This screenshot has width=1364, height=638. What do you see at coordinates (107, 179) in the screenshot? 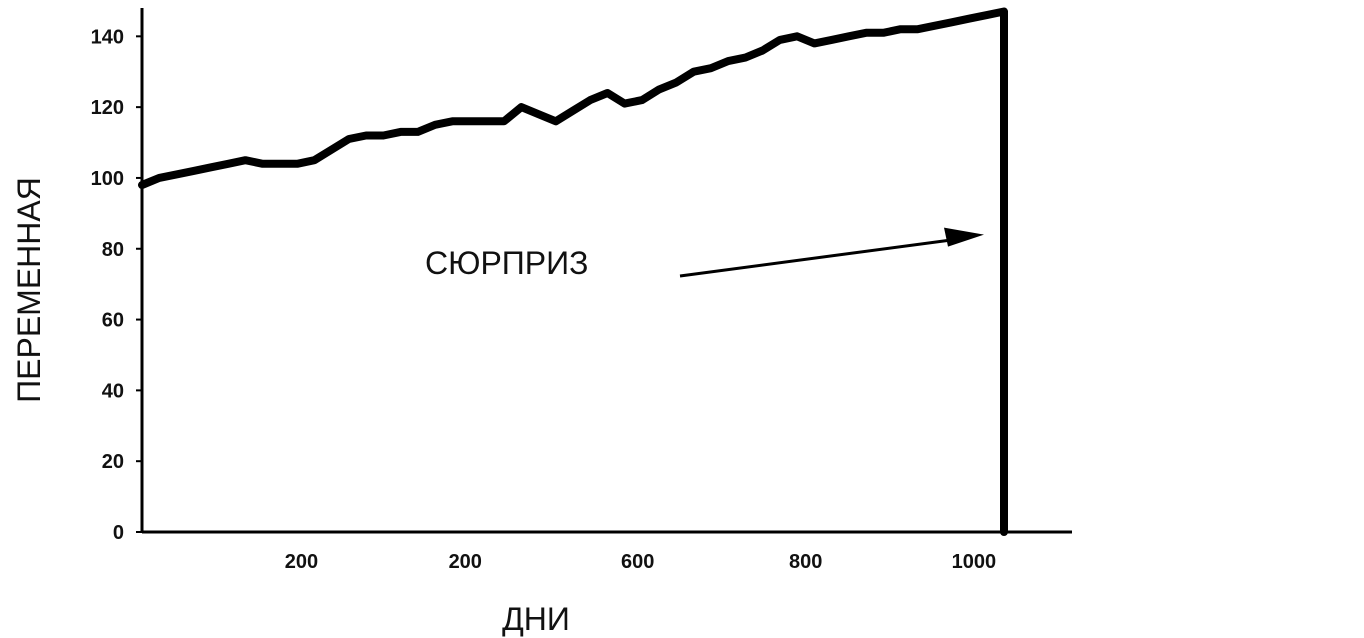
I see `y-tick-label: 100` at bounding box center [107, 179].